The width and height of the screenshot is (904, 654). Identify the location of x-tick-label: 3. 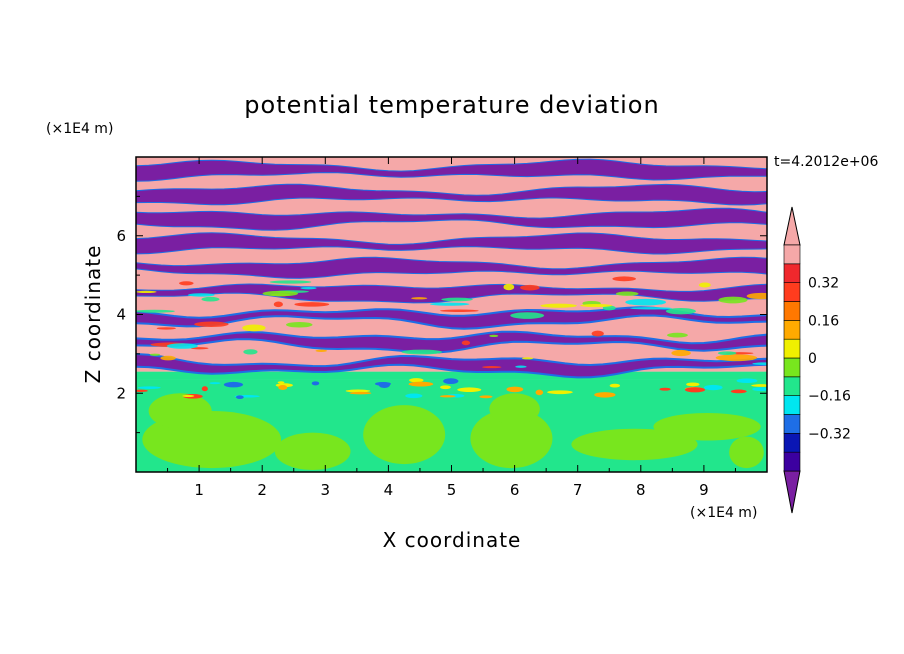
(326, 490).